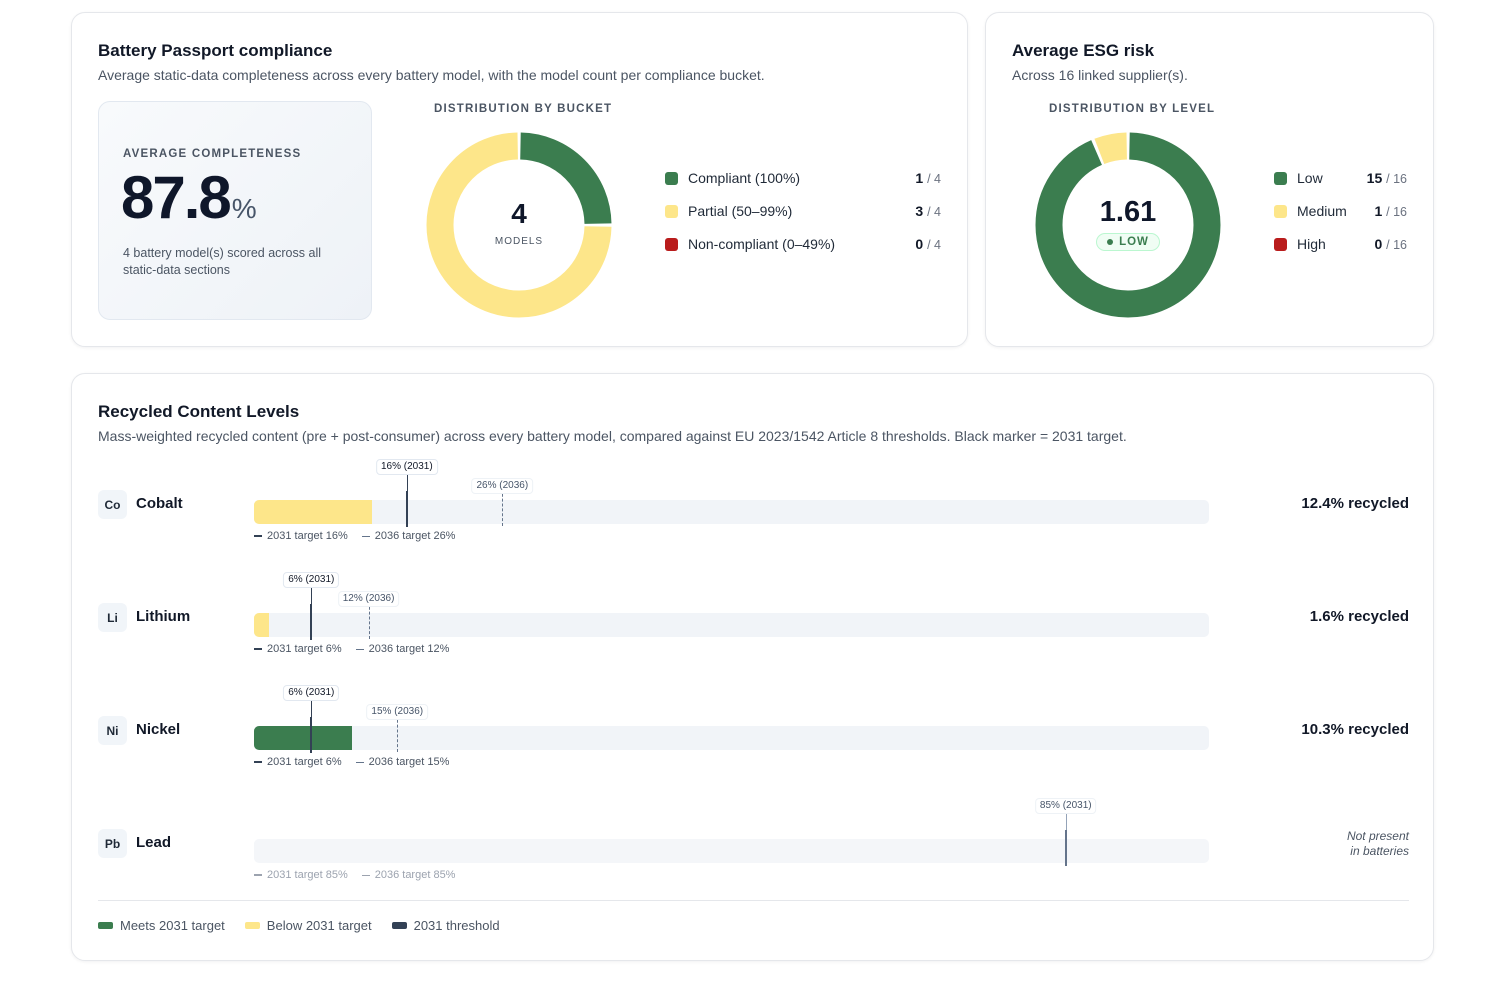  I want to click on legend-below-2031: Below 2031 target, so click(308, 925).